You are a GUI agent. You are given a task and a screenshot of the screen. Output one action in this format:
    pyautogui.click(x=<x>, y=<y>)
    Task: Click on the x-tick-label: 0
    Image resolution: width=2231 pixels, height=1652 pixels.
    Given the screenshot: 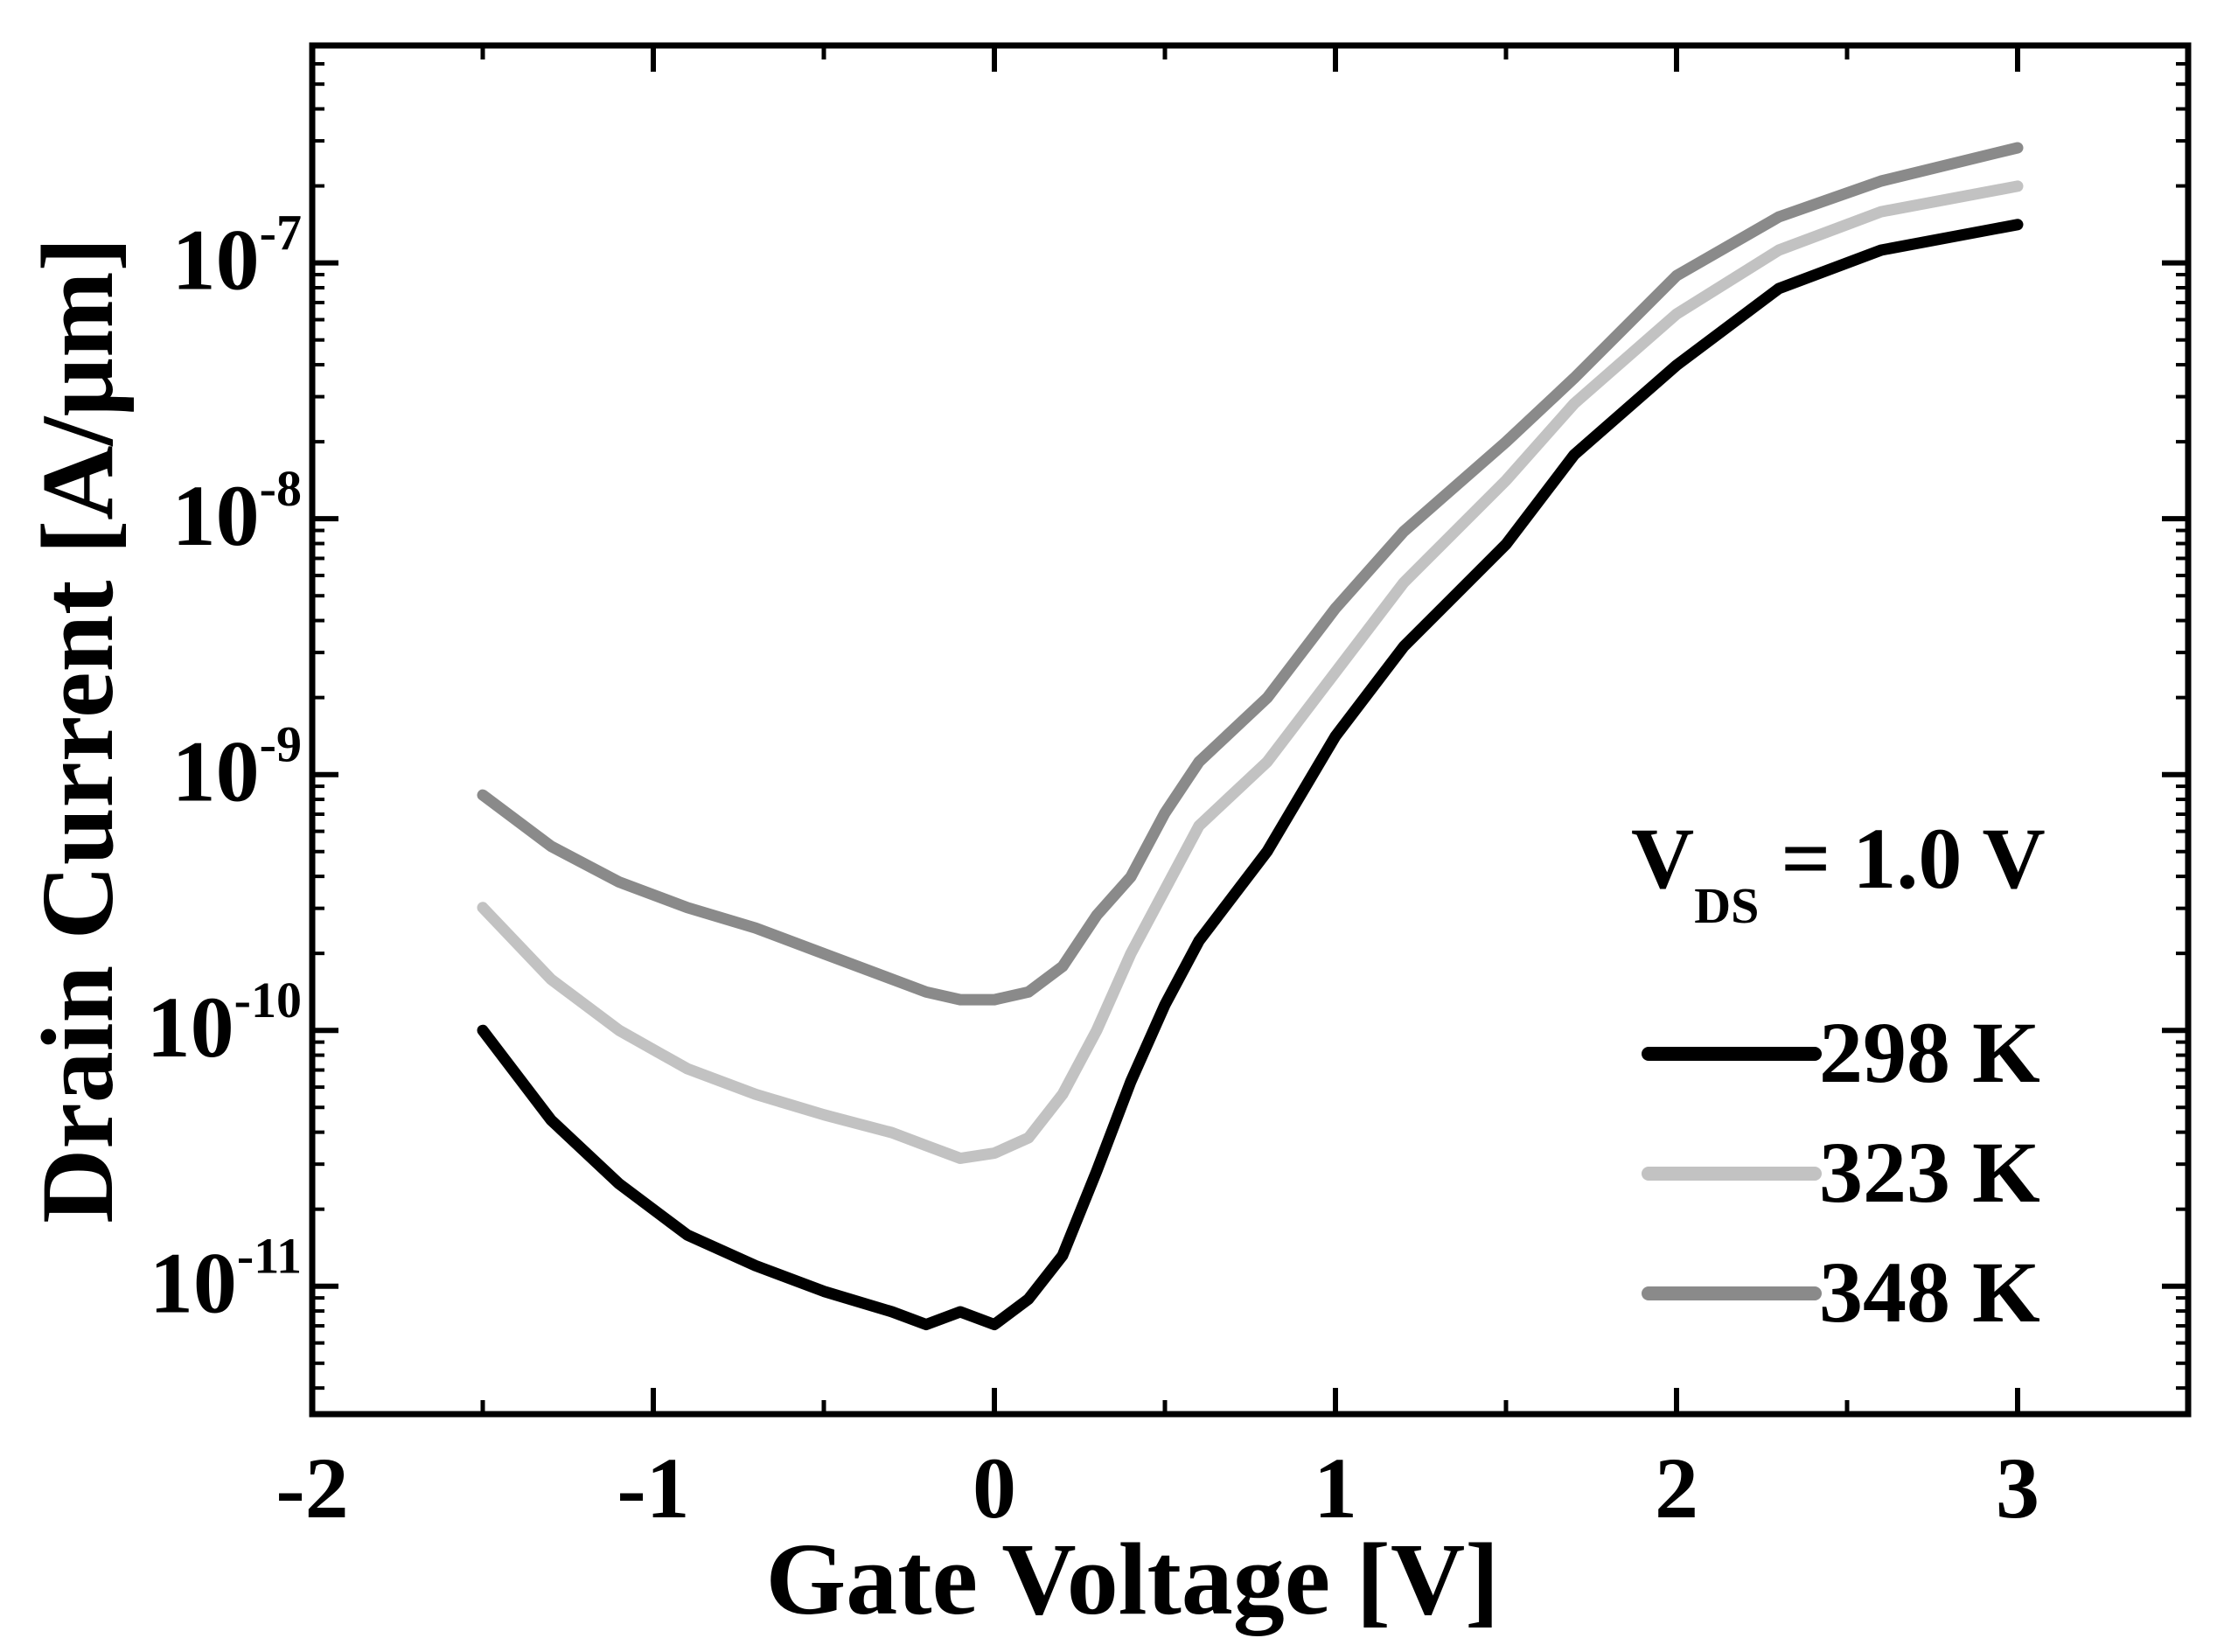 What is the action you would take?
    pyautogui.click(x=994, y=1488)
    